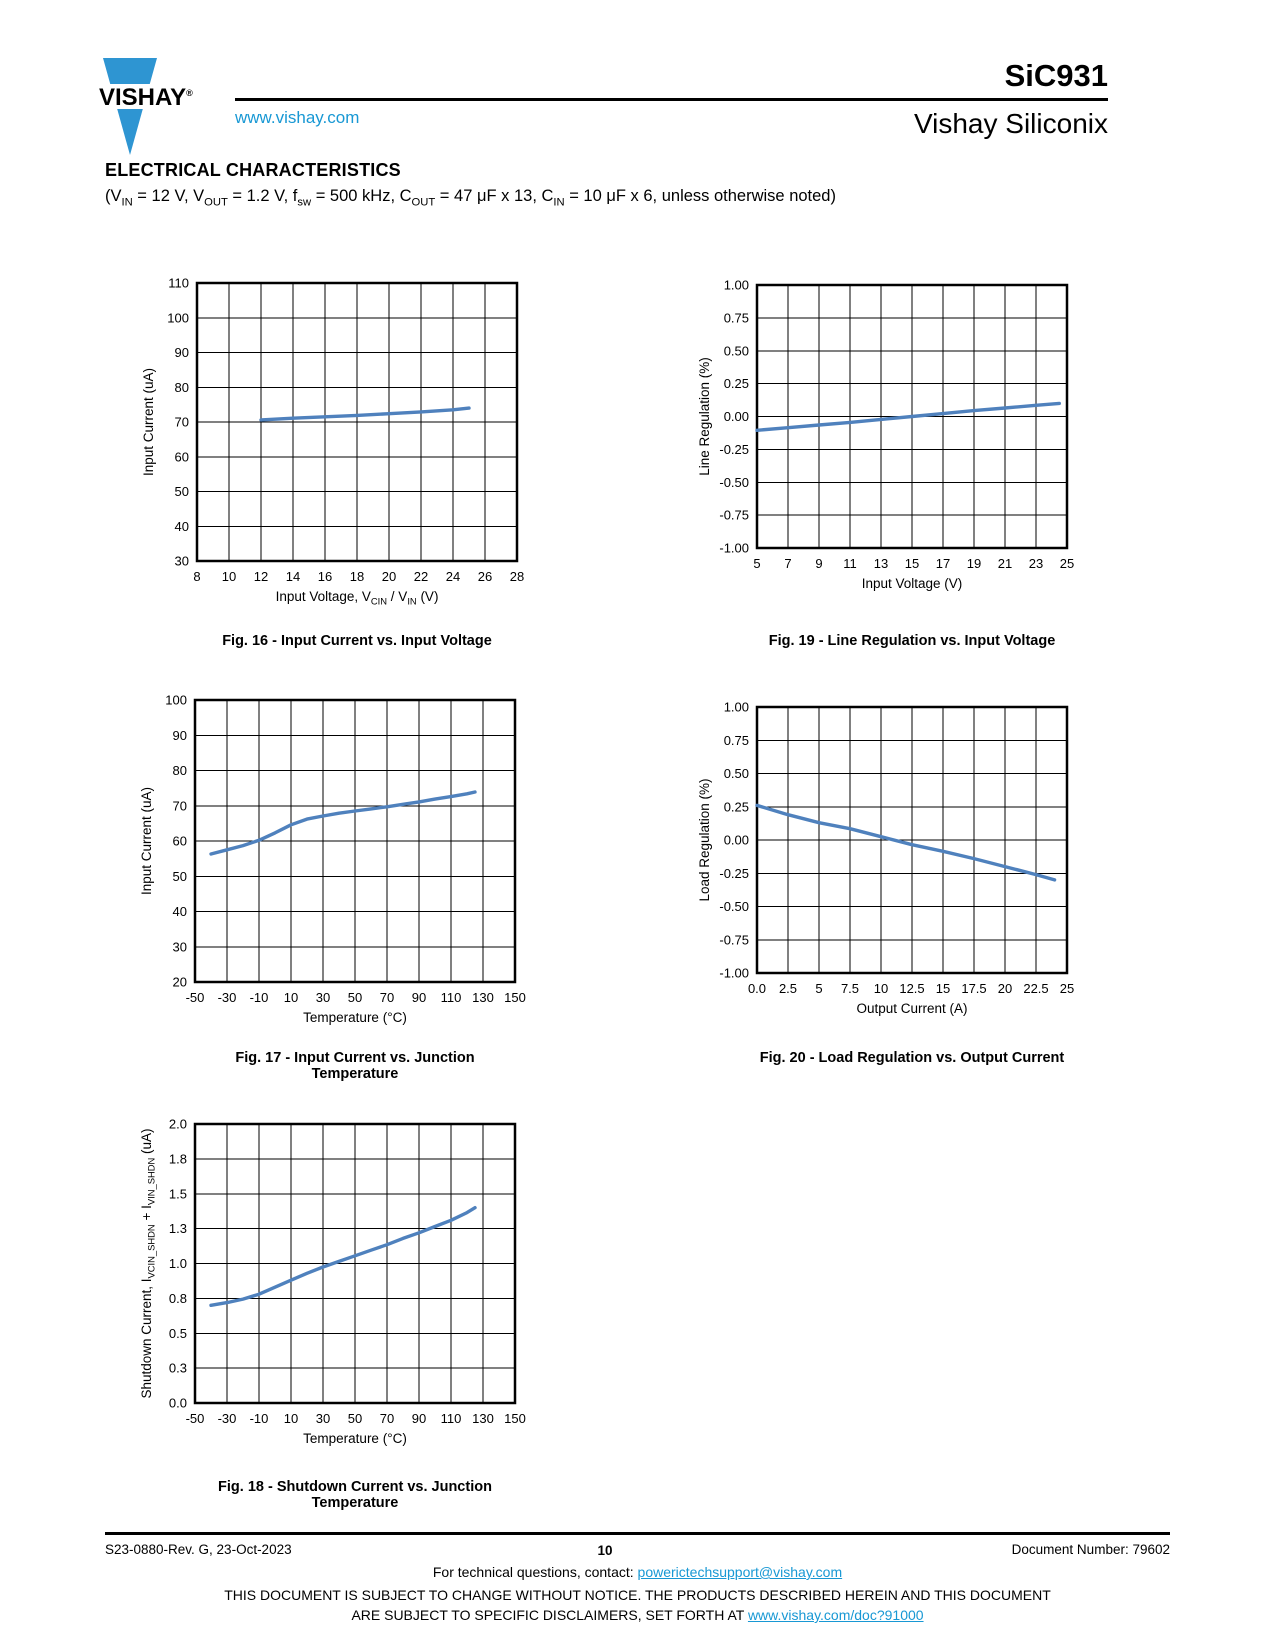 Image resolution: width=1275 pixels, height=1650 pixels. Describe the element at coordinates (148, 422) in the screenshot. I see `fig16-ylabel: Input Current (uA)` at that location.